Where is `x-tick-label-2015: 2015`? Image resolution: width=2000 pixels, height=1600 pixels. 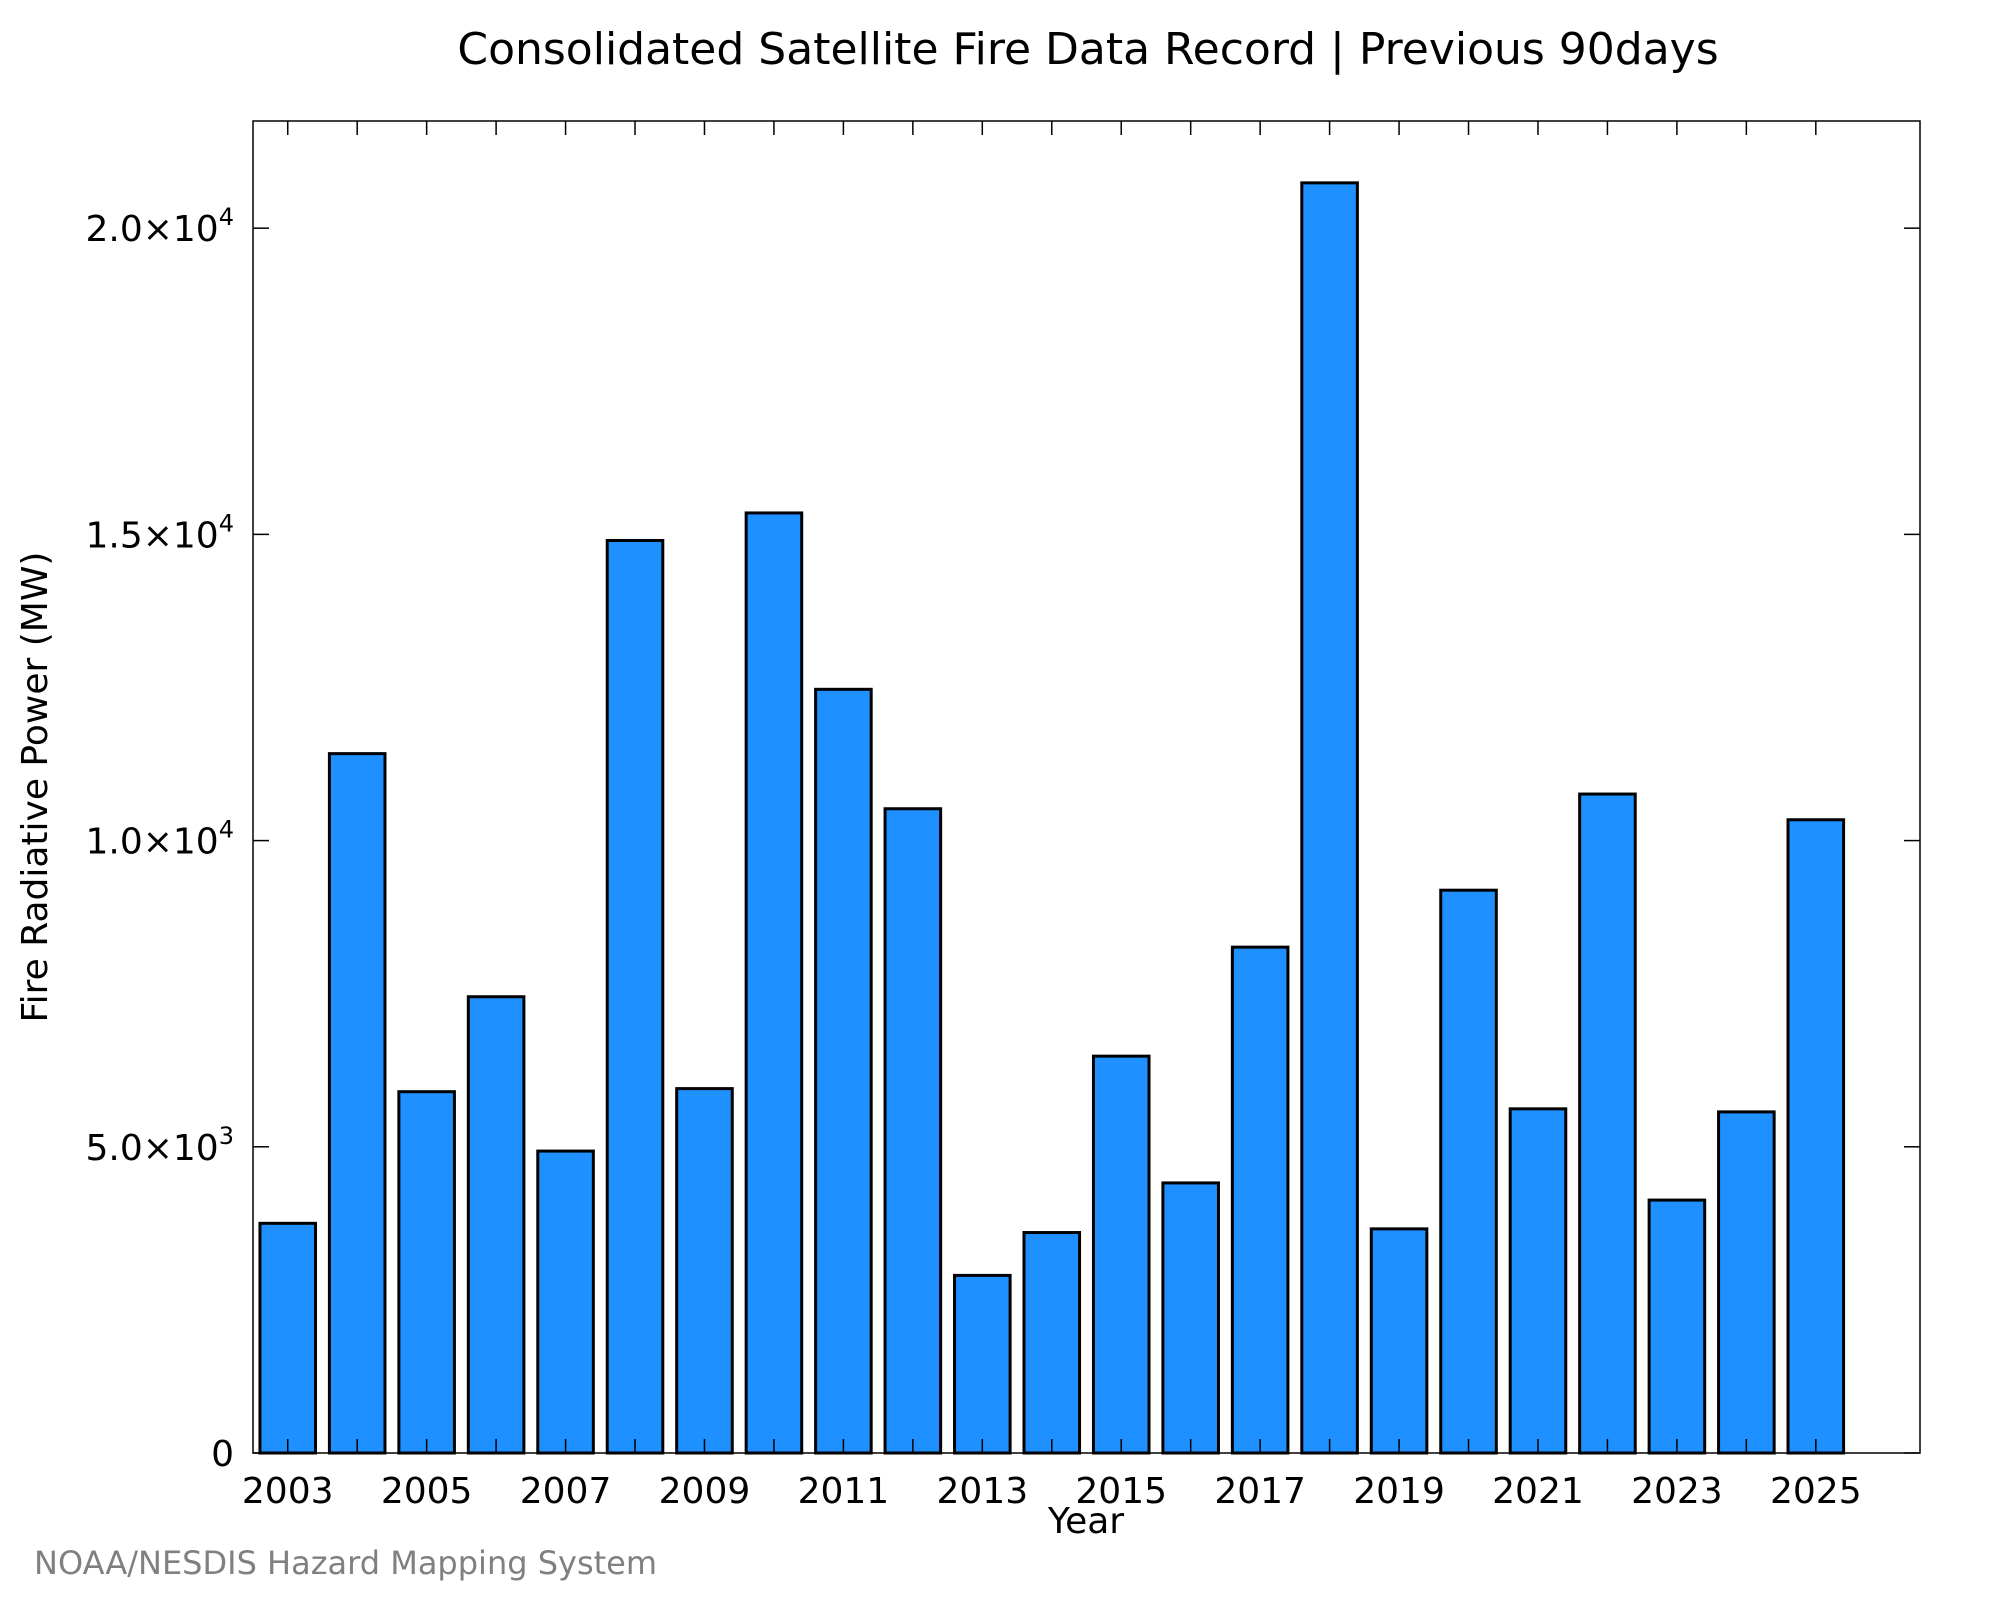
x-tick-label-2015: 2015 is located at coordinates (1121, 1491).